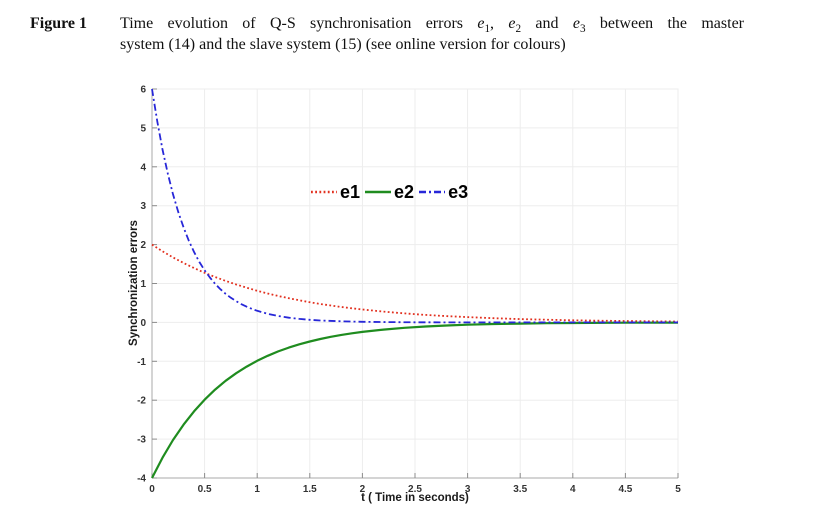  Describe the element at coordinates (141, 362) in the screenshot. I see `y-tick-label: -1` at that location.